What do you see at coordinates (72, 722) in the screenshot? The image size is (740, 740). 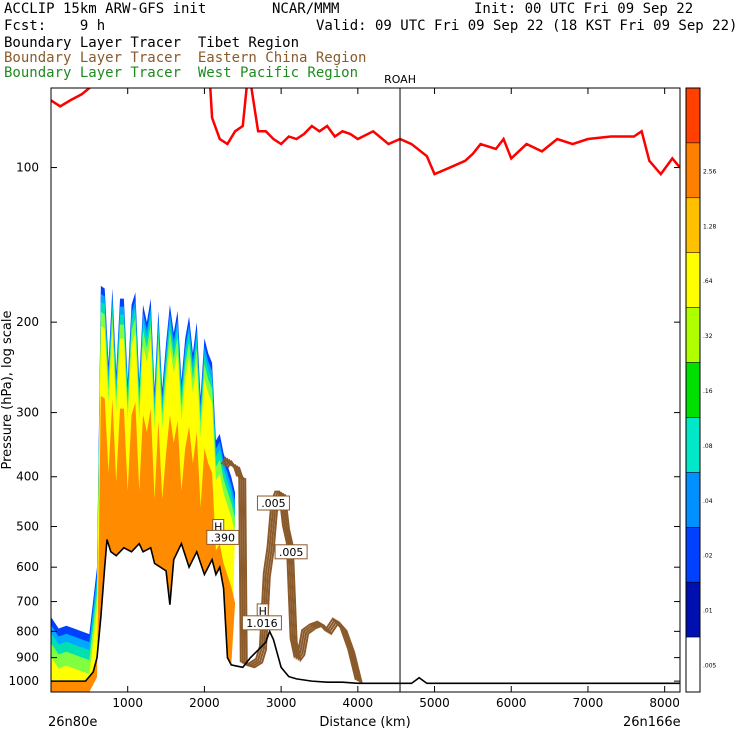 I see `left-endpoint-label: 26n80e` at bounding box center [72, 722].